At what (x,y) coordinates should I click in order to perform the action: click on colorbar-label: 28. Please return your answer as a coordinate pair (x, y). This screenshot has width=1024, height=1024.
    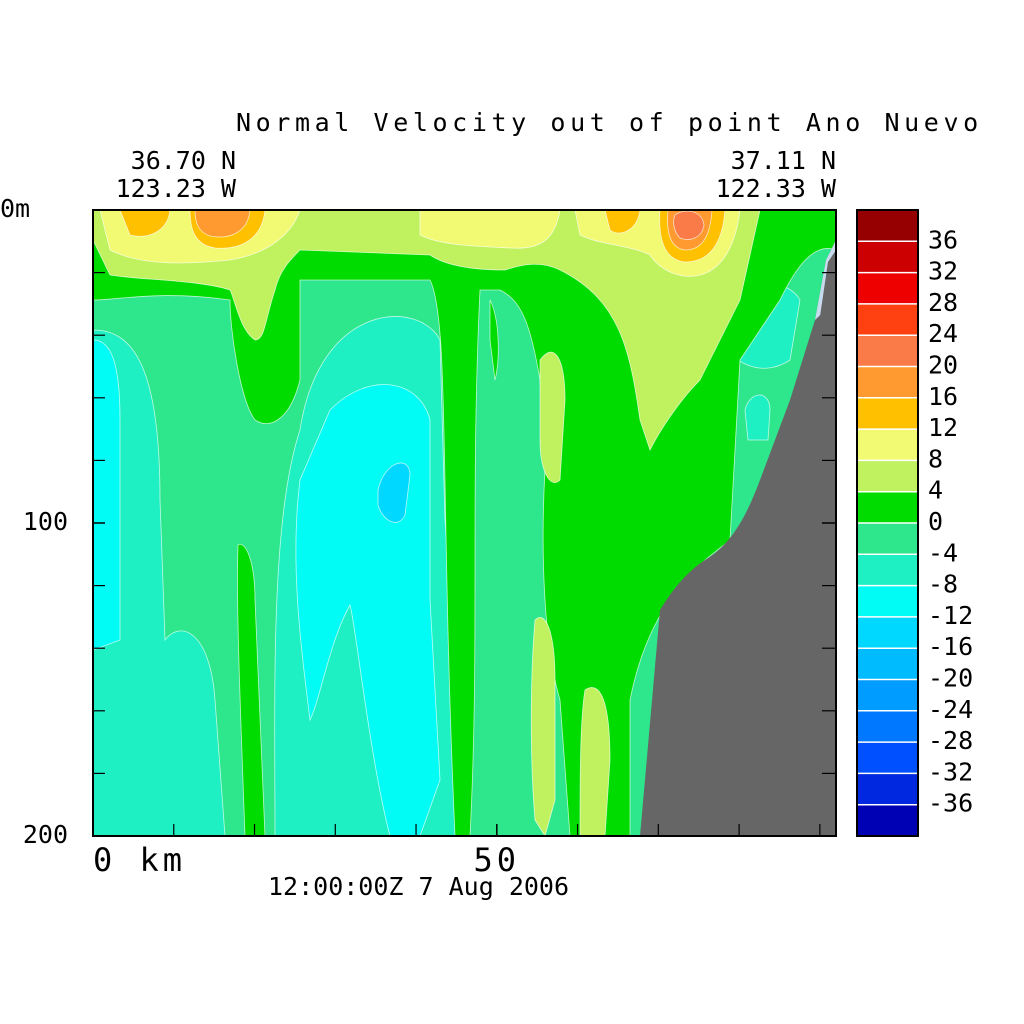
    Looking at the image, I should click on (943, 302).